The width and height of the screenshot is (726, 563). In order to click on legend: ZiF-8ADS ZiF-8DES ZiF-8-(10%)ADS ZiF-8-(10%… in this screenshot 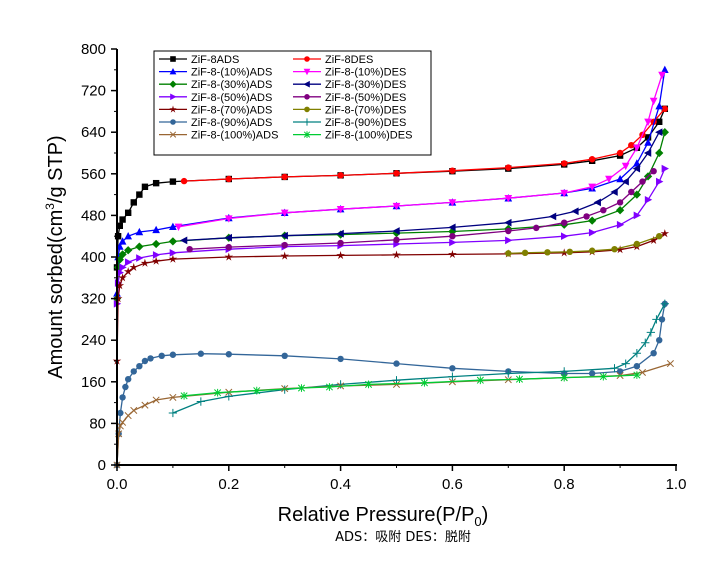, I will do `click(292, 103)`.